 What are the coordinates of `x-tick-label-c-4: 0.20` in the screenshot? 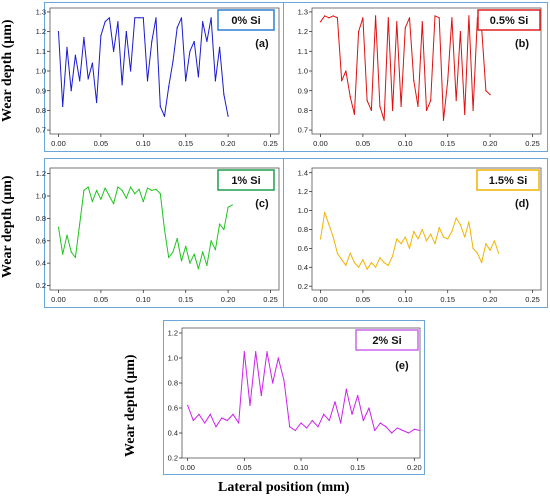 It's located at (228, 299).